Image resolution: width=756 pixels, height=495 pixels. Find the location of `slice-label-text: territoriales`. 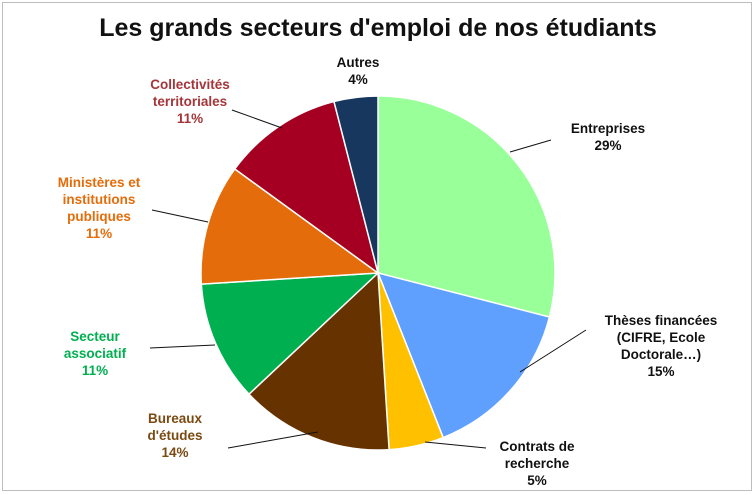

slice-label-text: territoriales is located at coordinates (190, 101).